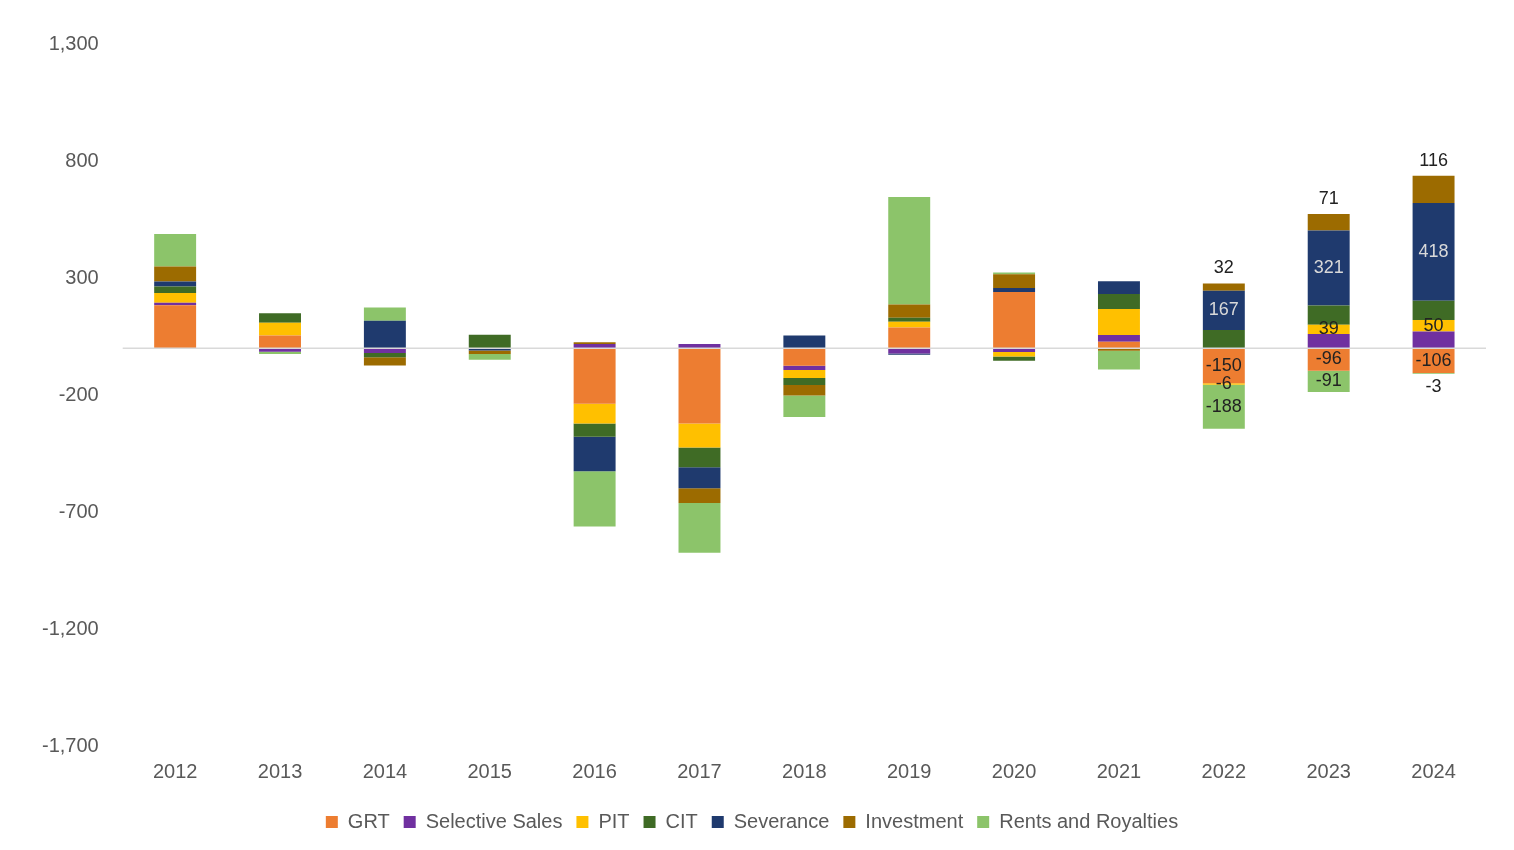 This screenshot has height=850, width=1514. Describe the element at coordinates (82, 159) in the screenshot. I see `y-tick-label: 800` at that location.